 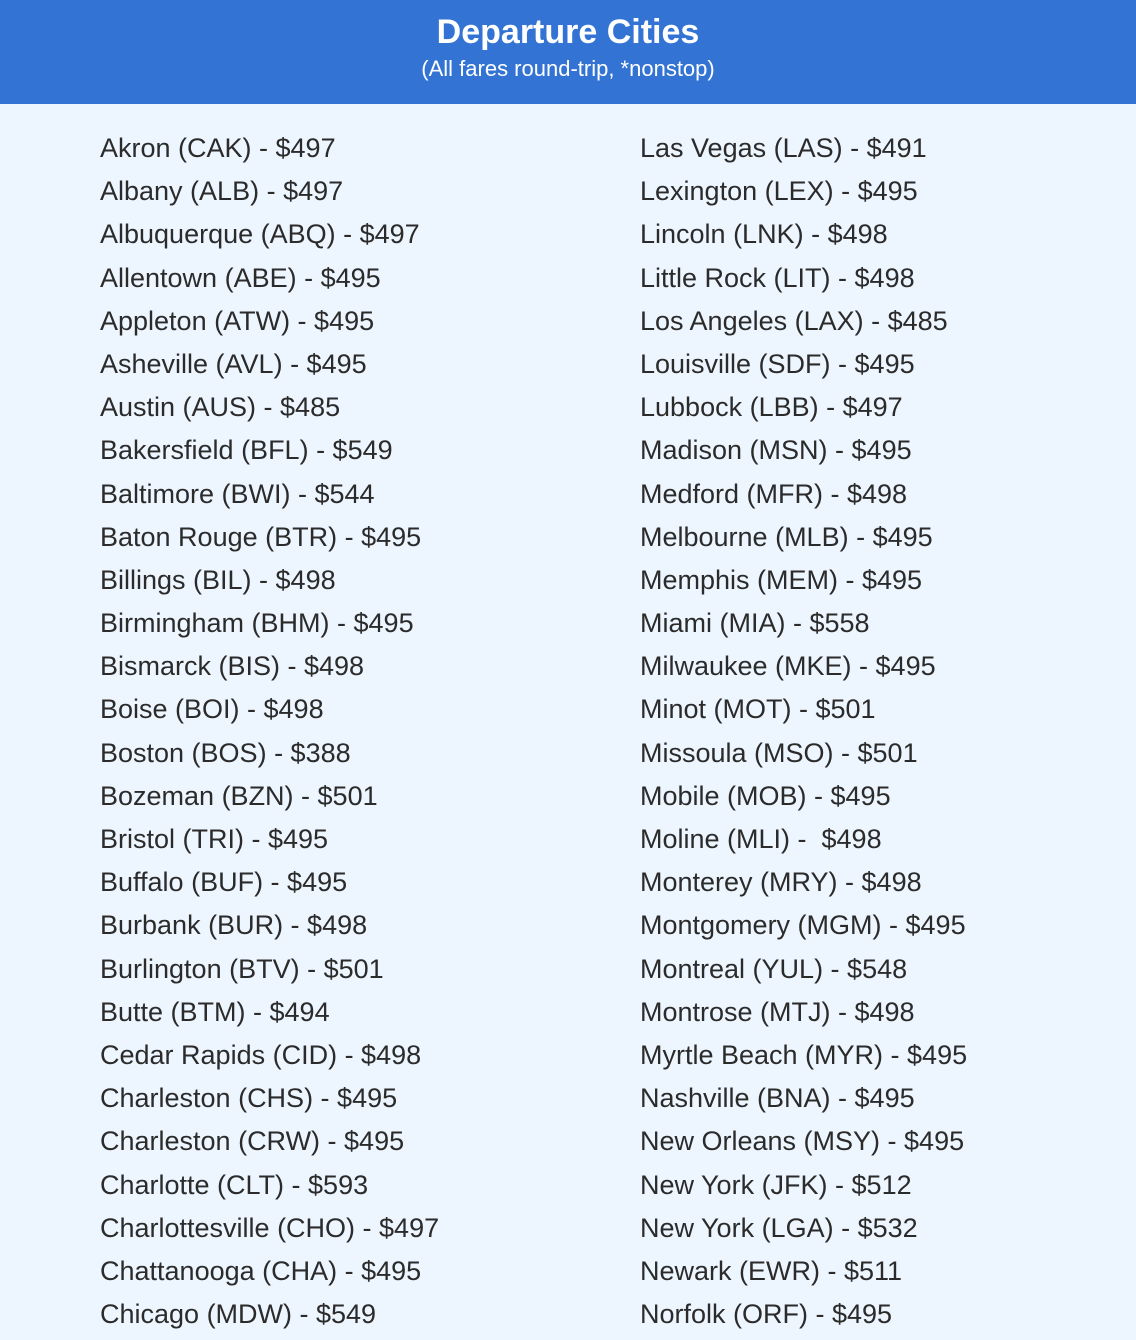 I want to click on city-fare-item: Melbourne (MLB) - $495, so click(x=786, y=536).